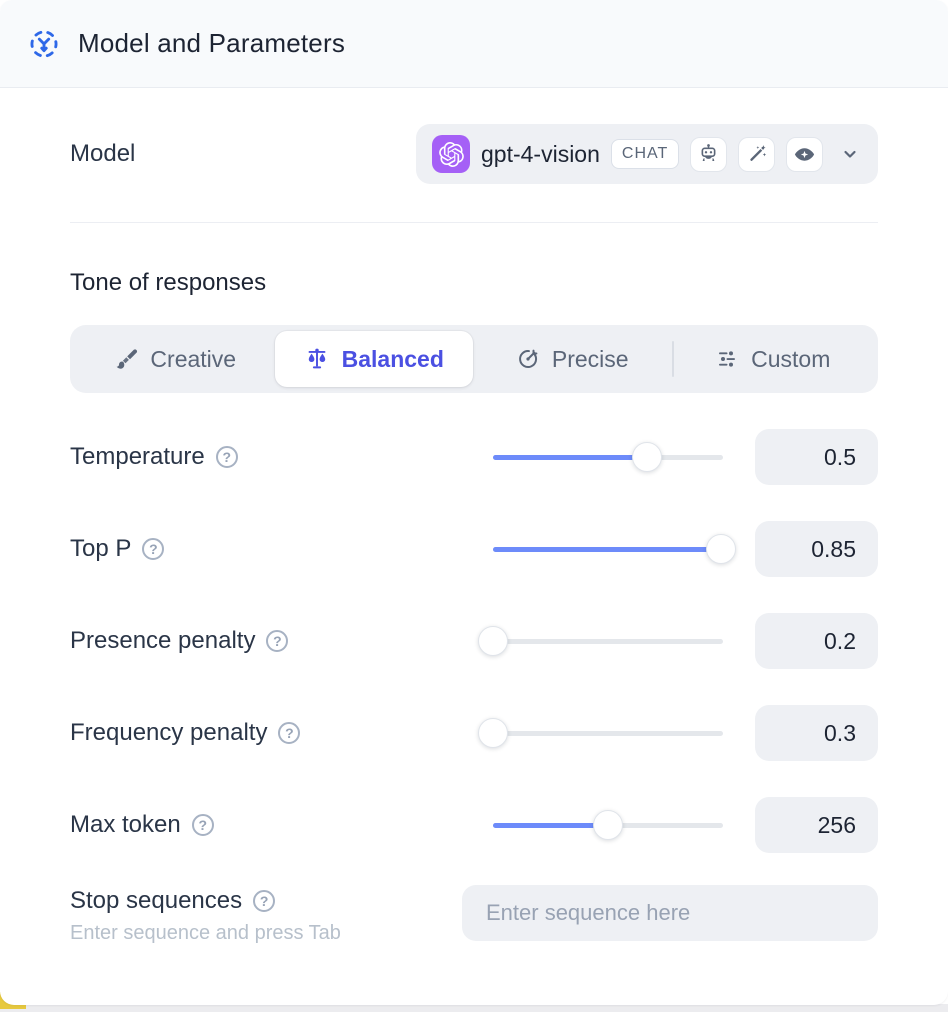 The width and height of the screenshot is (948, 1012). I want to click on tone-option-precise: Precise, so click(572, 359).